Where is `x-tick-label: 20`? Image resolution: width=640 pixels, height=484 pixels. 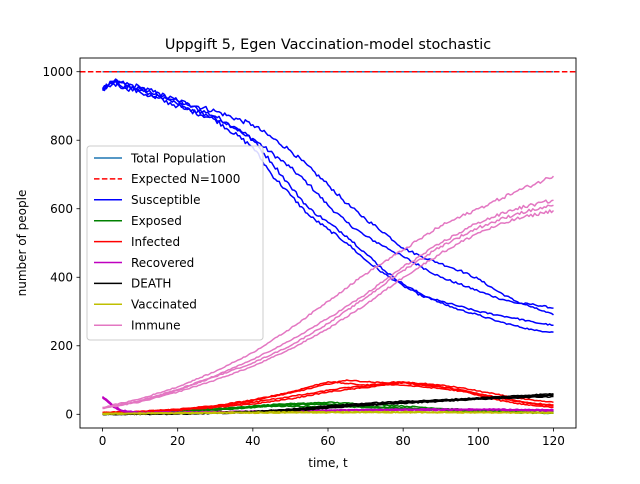 x-tick-label: 20 is located at coordinates (177, 441).